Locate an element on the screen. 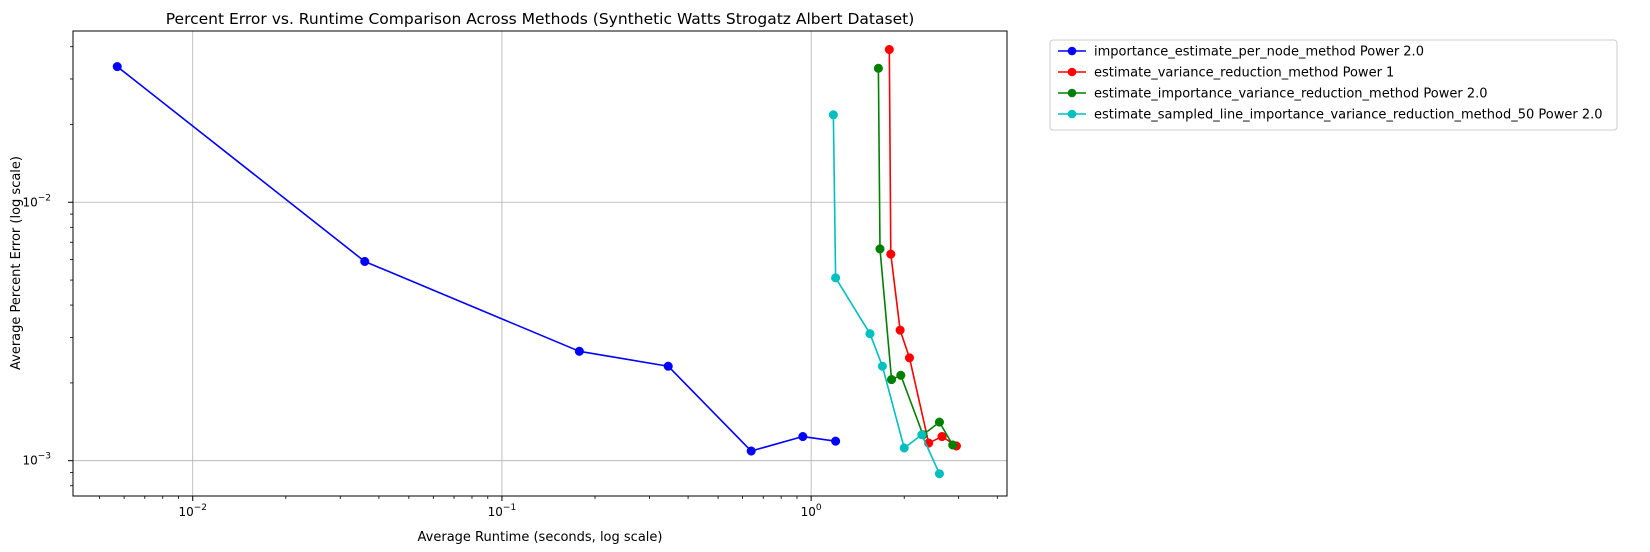 This screenshot has width=1650, height=552. x-axis-title: Average Runtime (seconds, log scale) is located at coordinates (540, 537).